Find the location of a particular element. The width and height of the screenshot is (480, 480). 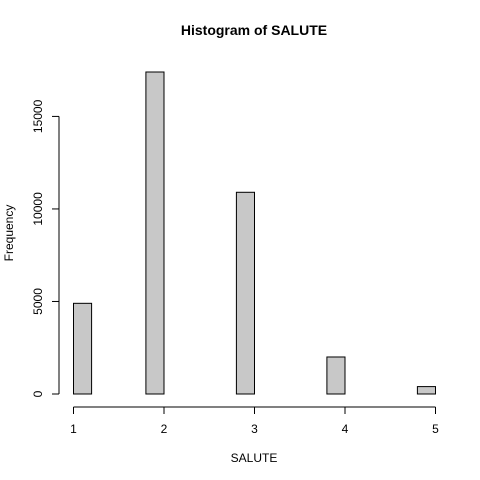

y-tick-label: 15000 is located at coordinates (38, 116).